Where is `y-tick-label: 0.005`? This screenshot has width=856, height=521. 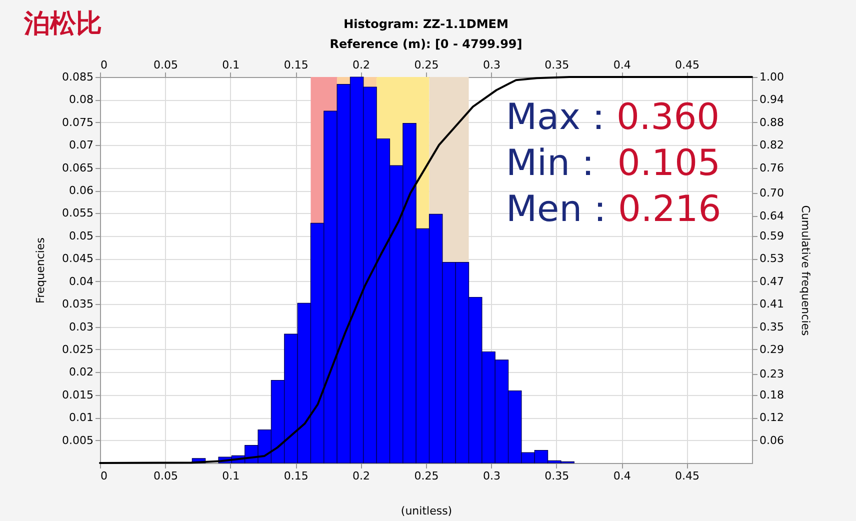
y-tick-label: 0.005 is located at coordinates (78, 440).